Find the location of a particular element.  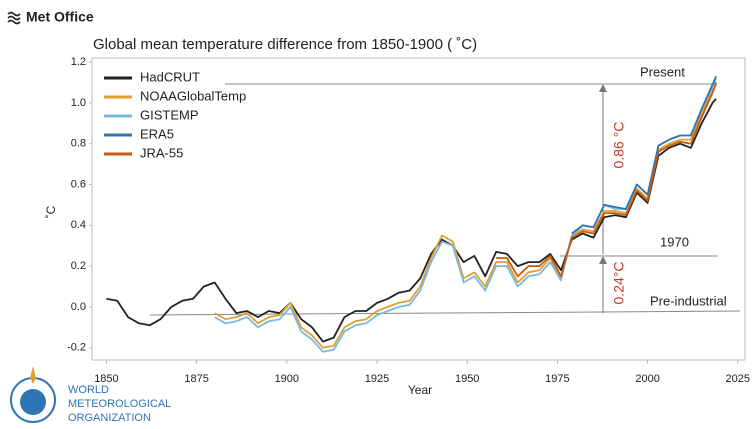

annotation: Present is located at coordinates (662, 71).